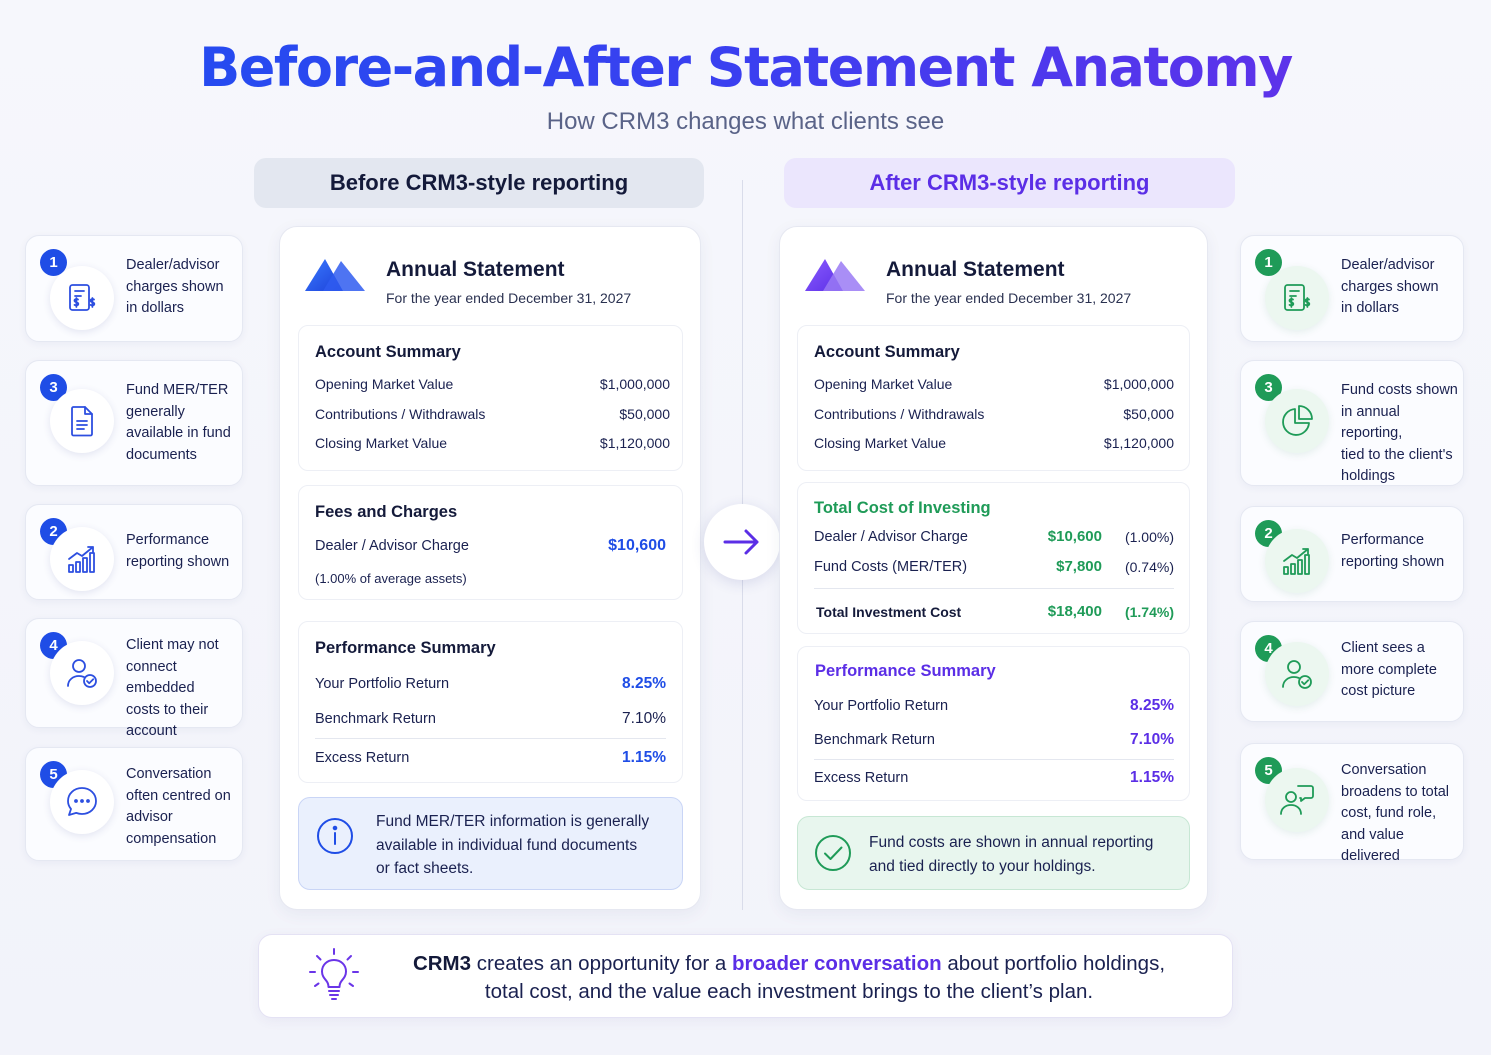 This screenshot has width=1491, height=1055. I want to click on info-icon, so click(335, 838).